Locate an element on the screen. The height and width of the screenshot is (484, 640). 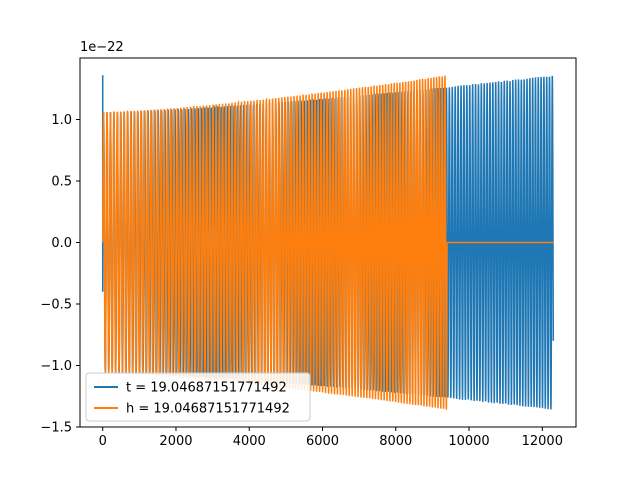
x-tick-label: 10000 is located at coordinates (468, 441).